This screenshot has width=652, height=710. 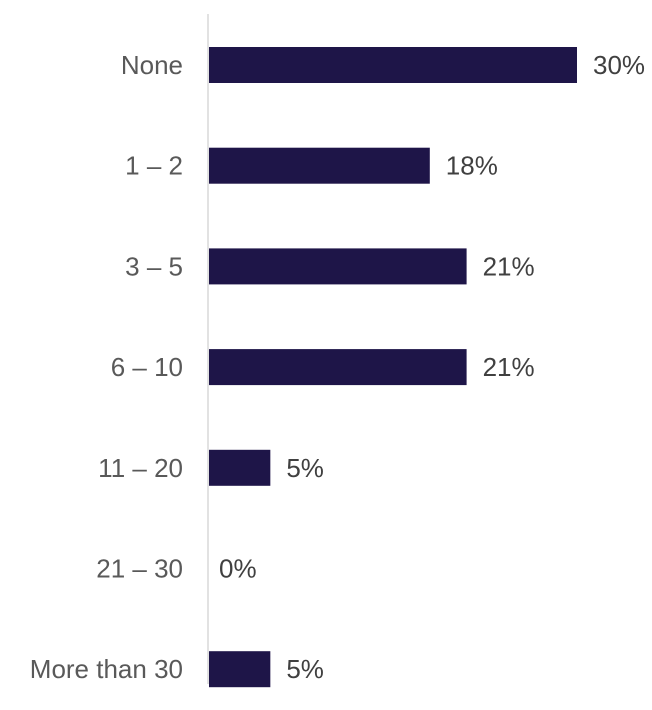 I want to click on value-label-3-5: 21%, so click(x=509, y=266).